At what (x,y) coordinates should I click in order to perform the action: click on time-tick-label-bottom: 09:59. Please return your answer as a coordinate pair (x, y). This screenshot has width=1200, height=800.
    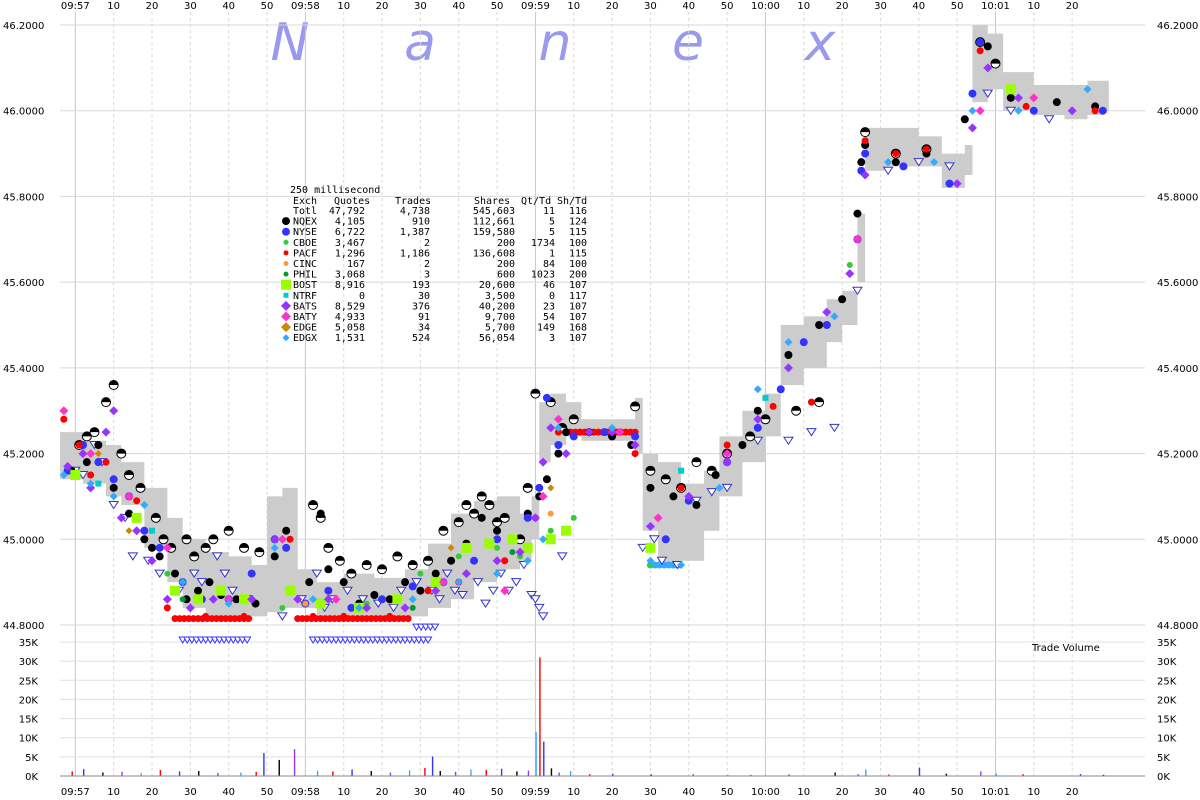
    Looking at the image, I should click on (535, 792).